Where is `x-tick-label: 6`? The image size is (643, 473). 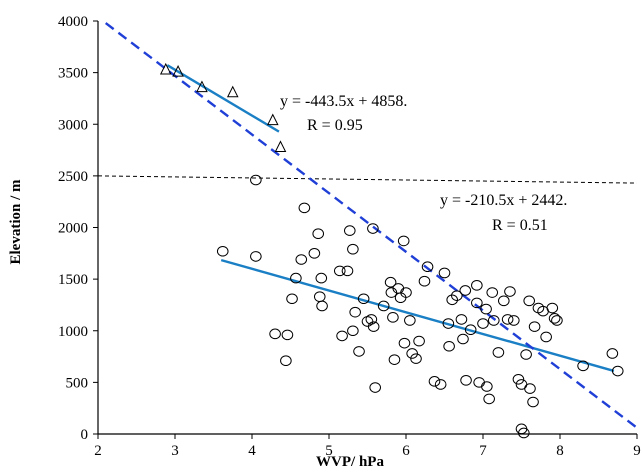 x-tick-label: 6 is located at coordinates (406, 451).